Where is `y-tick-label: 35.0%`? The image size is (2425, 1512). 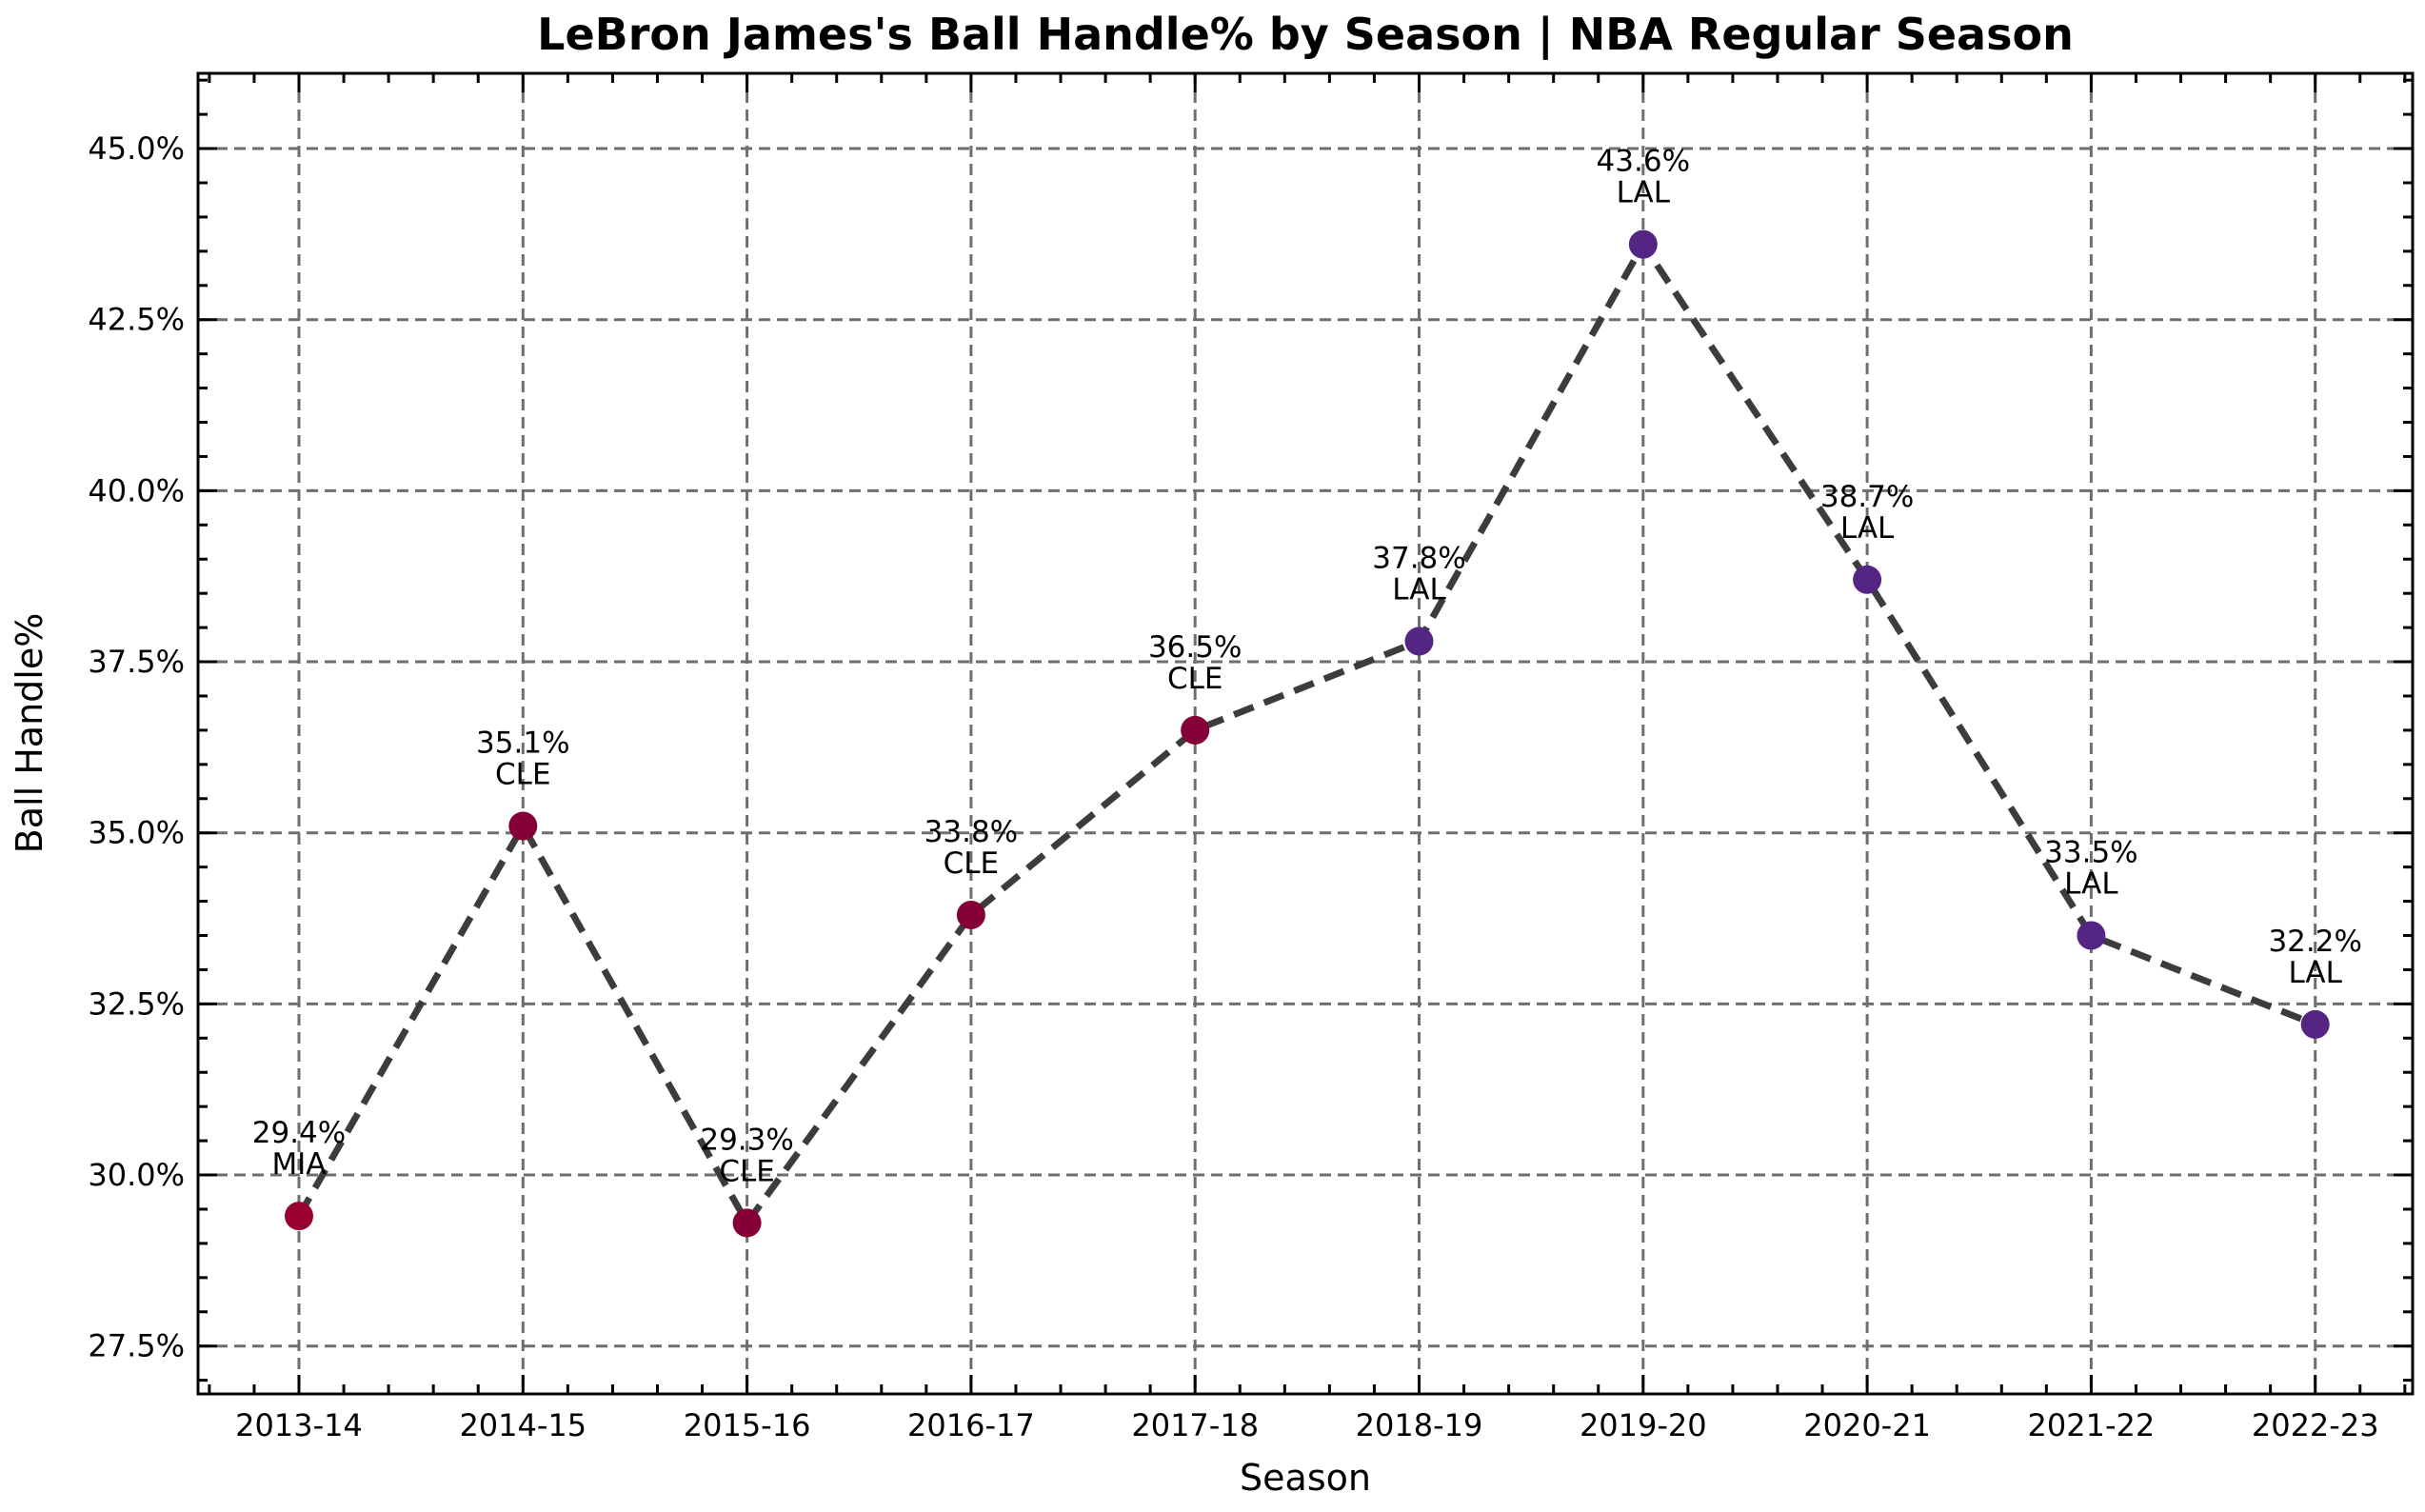
y-tick-label: 35.0% is located at coordinates (136, 833).